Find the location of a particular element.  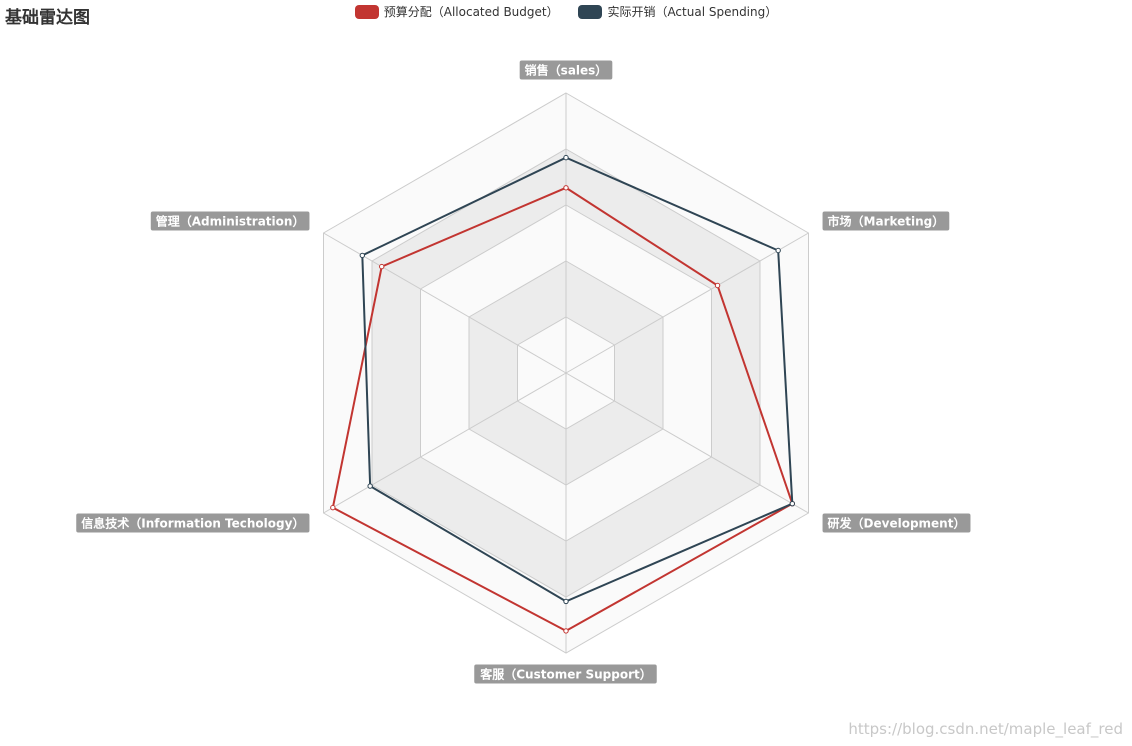

axis-label-text-4: 信息技术（Information Techology） is located at coordinates (192, 523).